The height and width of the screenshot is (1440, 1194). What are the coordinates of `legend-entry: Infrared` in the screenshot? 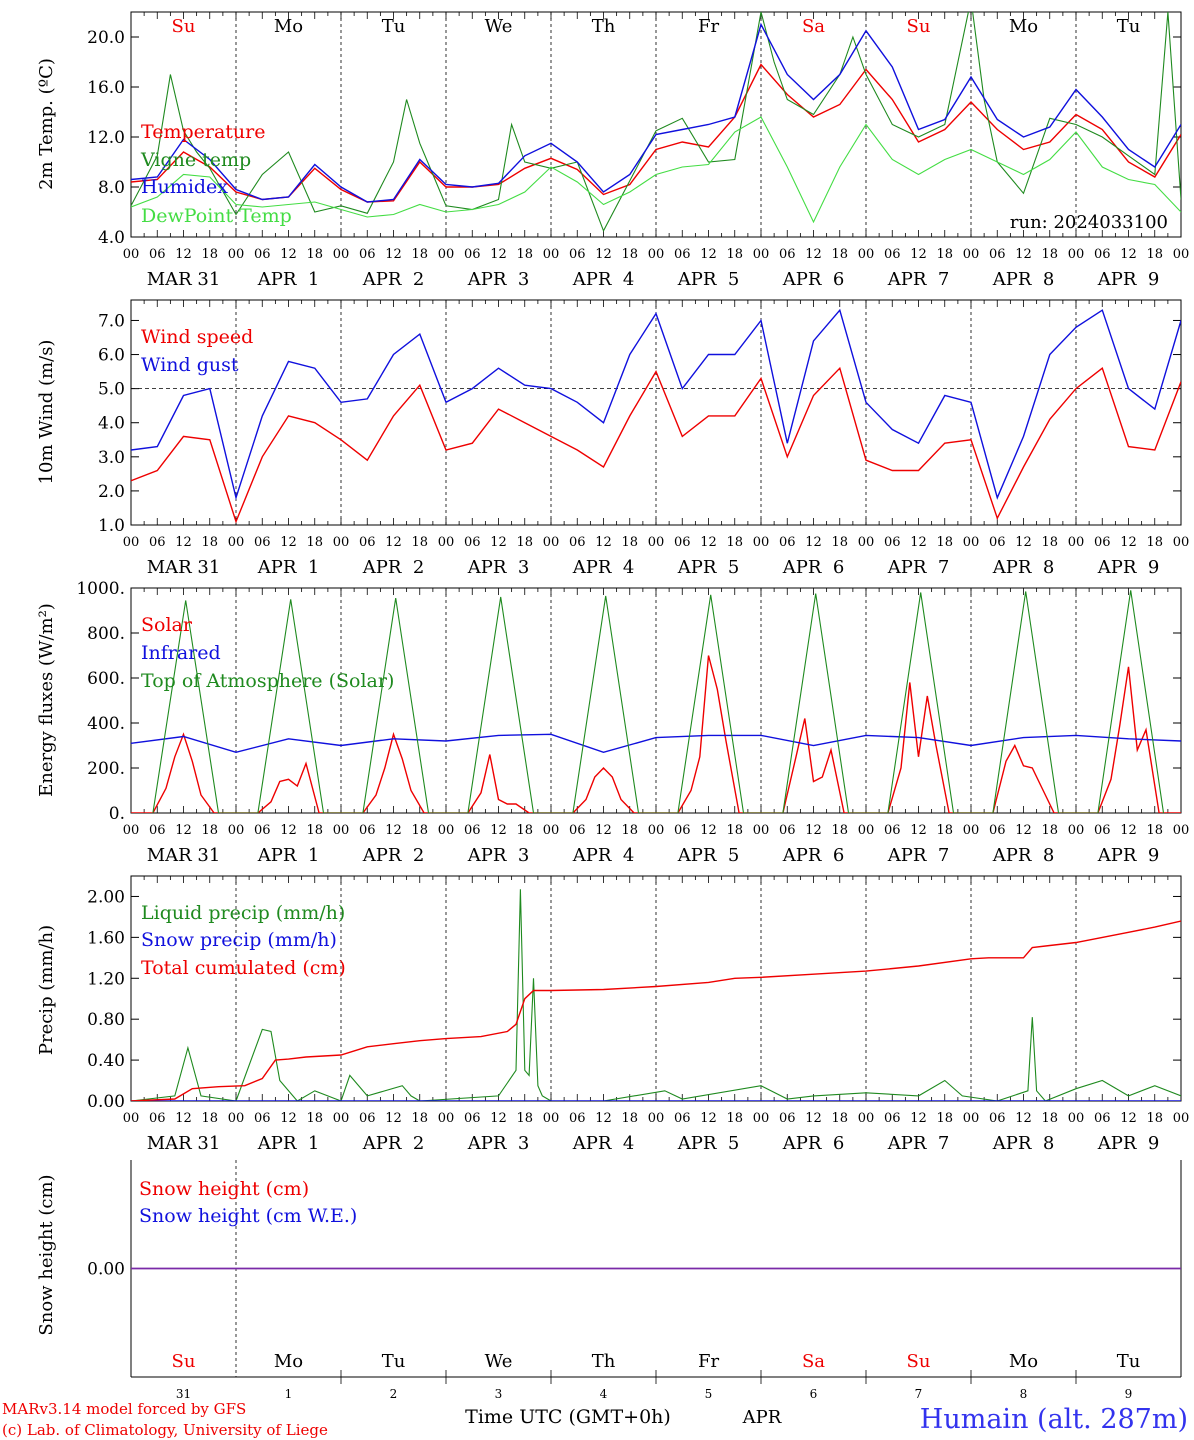 It's located at (181, 653).